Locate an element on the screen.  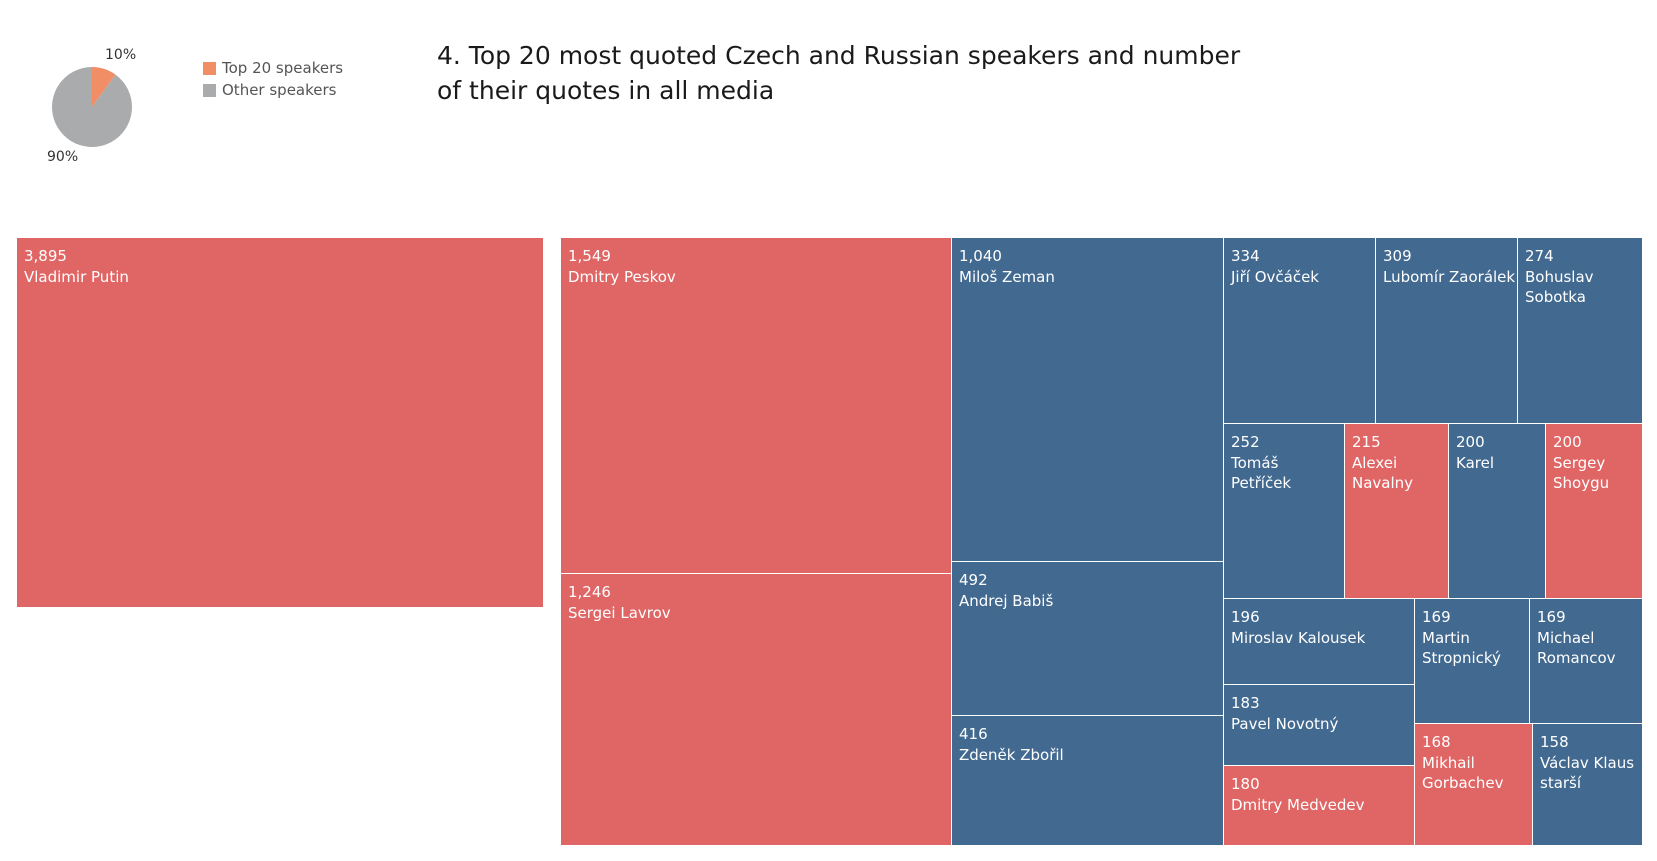
pie-label-other: 90% is located at coordinates (63, 157).